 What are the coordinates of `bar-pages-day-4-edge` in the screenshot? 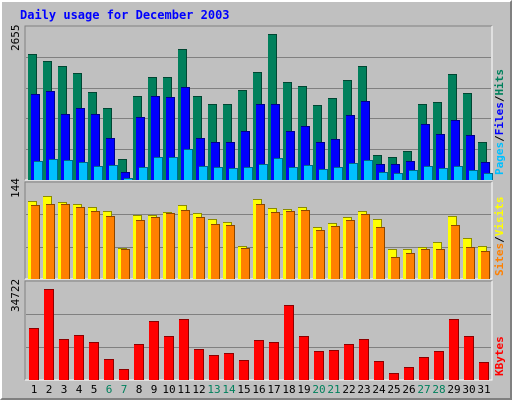 It's located at (83, 162).